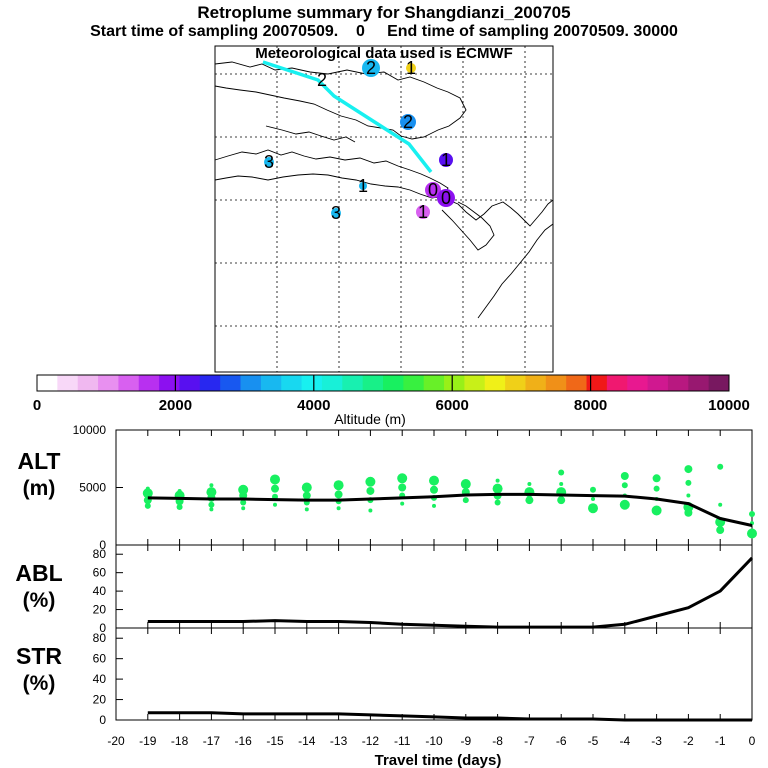 The image size is (768, 768). I want to click on map-marker: 0, so click(446, 198).